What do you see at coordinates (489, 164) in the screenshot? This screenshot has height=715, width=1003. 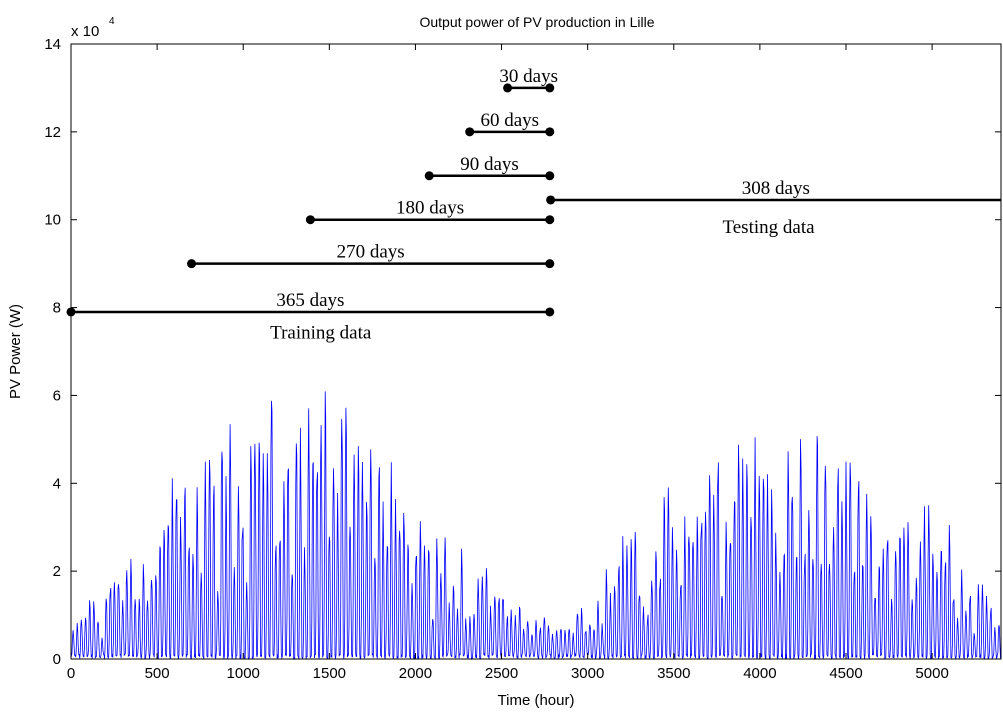 I see `interval-label: 90 days` at bounding box center [489, 164].